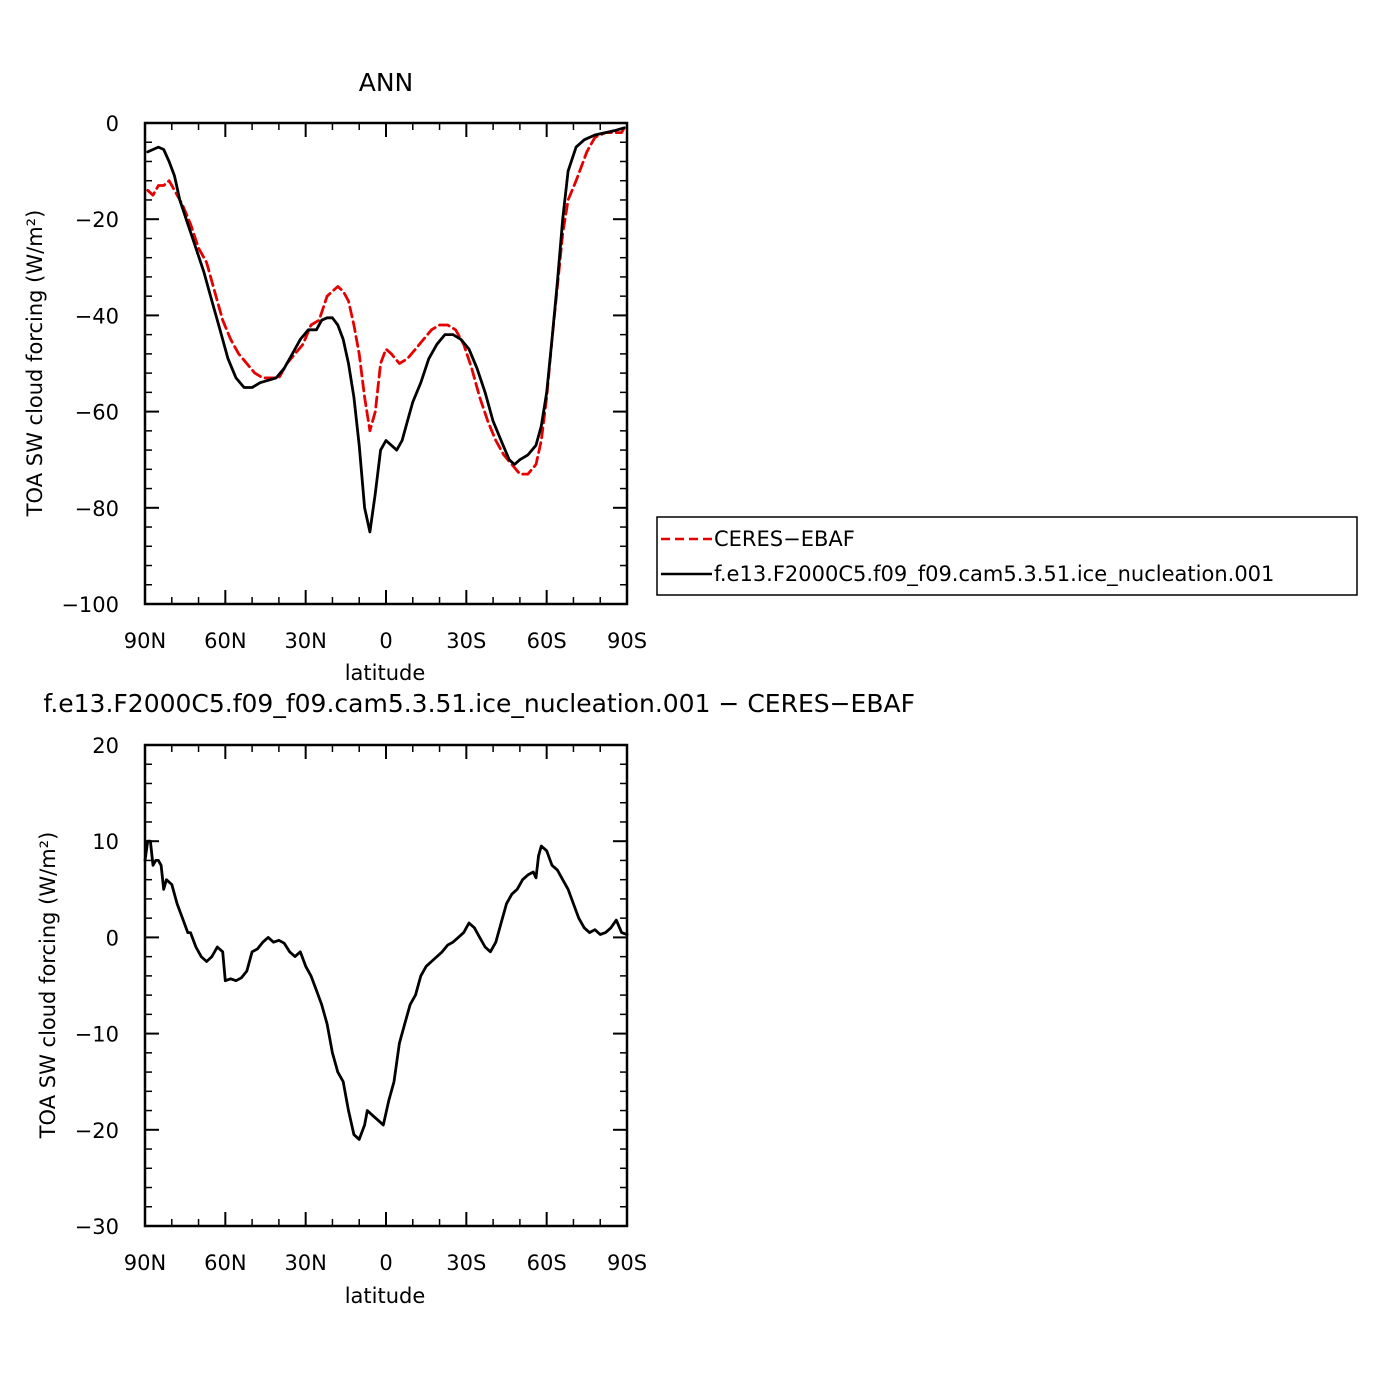 This screenshot has height=1374, width=1377. I want to click on y-tick-label: −10, so click(97, 1035).